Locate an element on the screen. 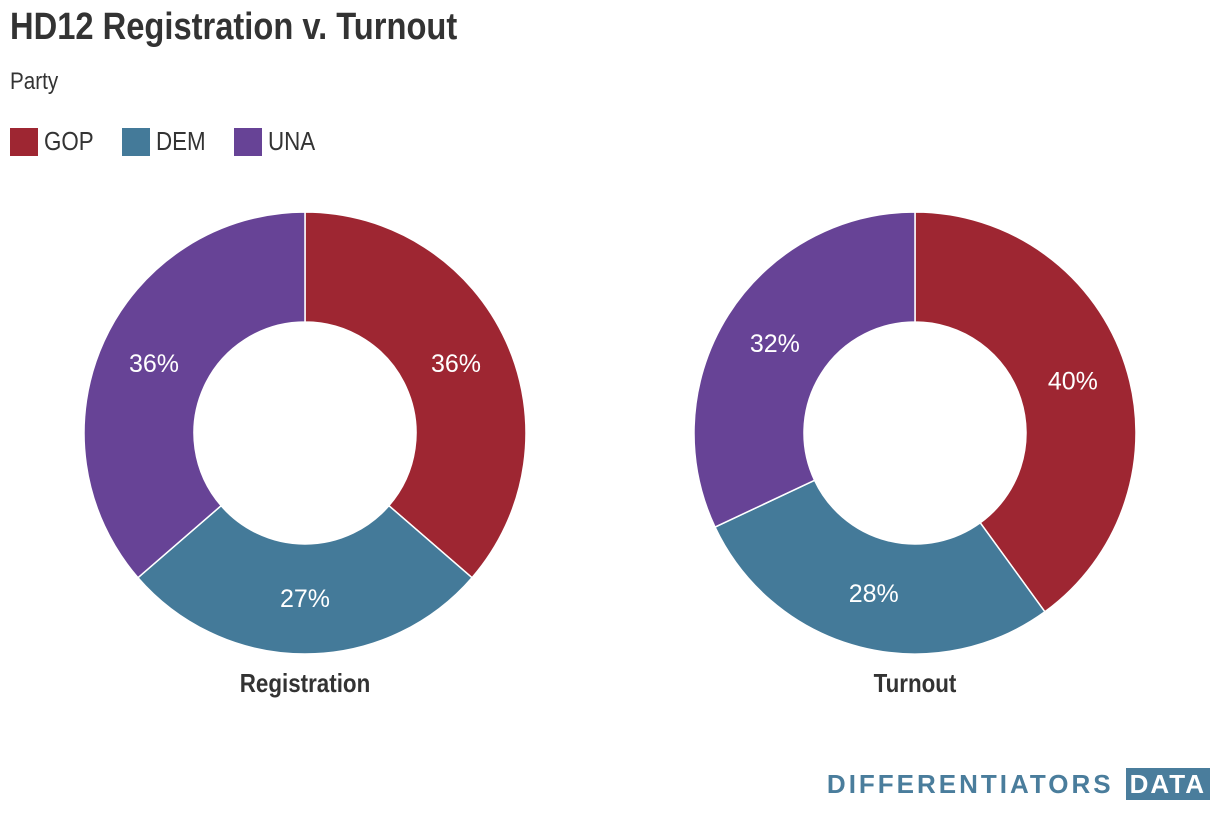 The height and width of the screenshot is (818, 1220). legend-item-dem: DEM is located at coordinates (167, 141).